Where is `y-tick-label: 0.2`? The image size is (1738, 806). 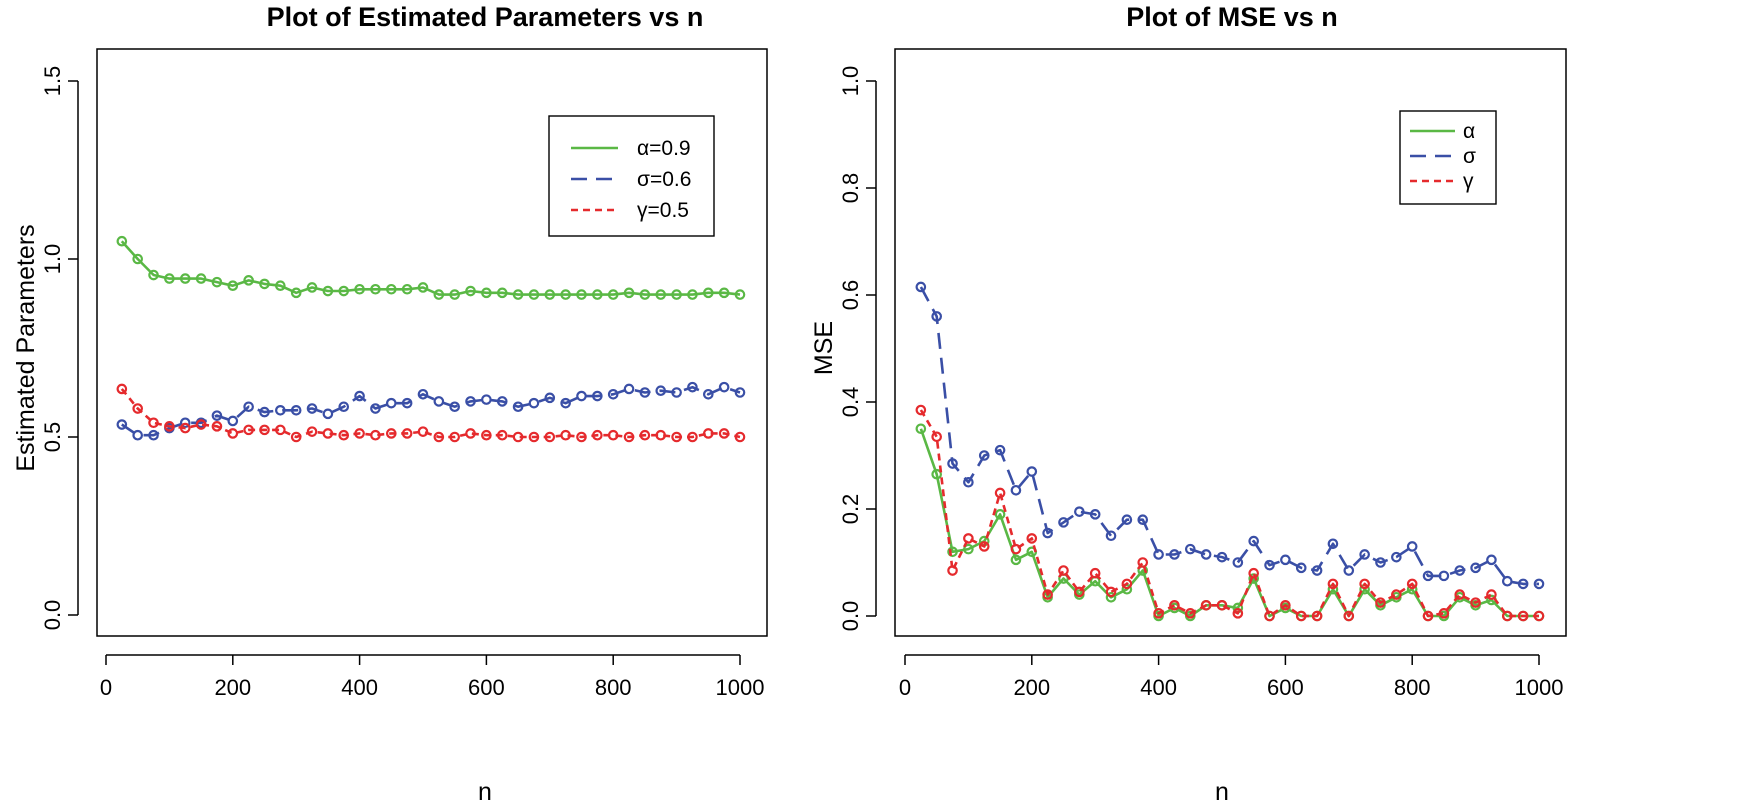
y-tick-label: 0.2 is located at coordinates (850, 509).